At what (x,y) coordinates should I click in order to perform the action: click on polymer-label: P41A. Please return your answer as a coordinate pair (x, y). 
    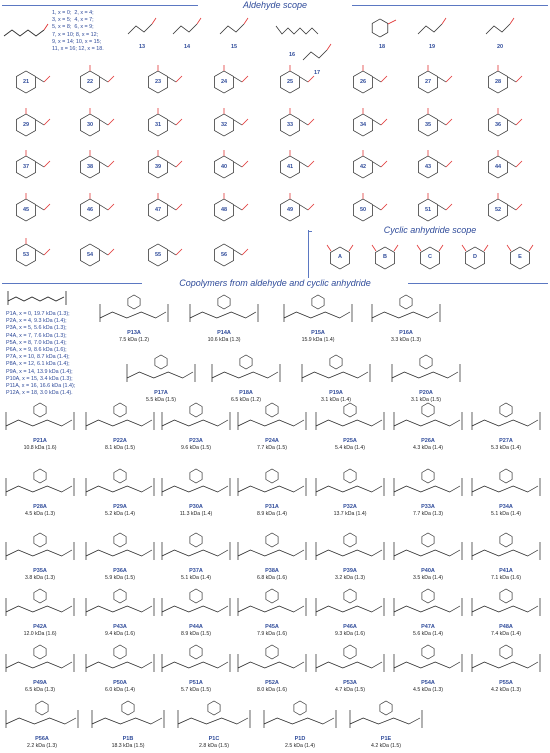
    Looking at the image, I should click on (506, 571).